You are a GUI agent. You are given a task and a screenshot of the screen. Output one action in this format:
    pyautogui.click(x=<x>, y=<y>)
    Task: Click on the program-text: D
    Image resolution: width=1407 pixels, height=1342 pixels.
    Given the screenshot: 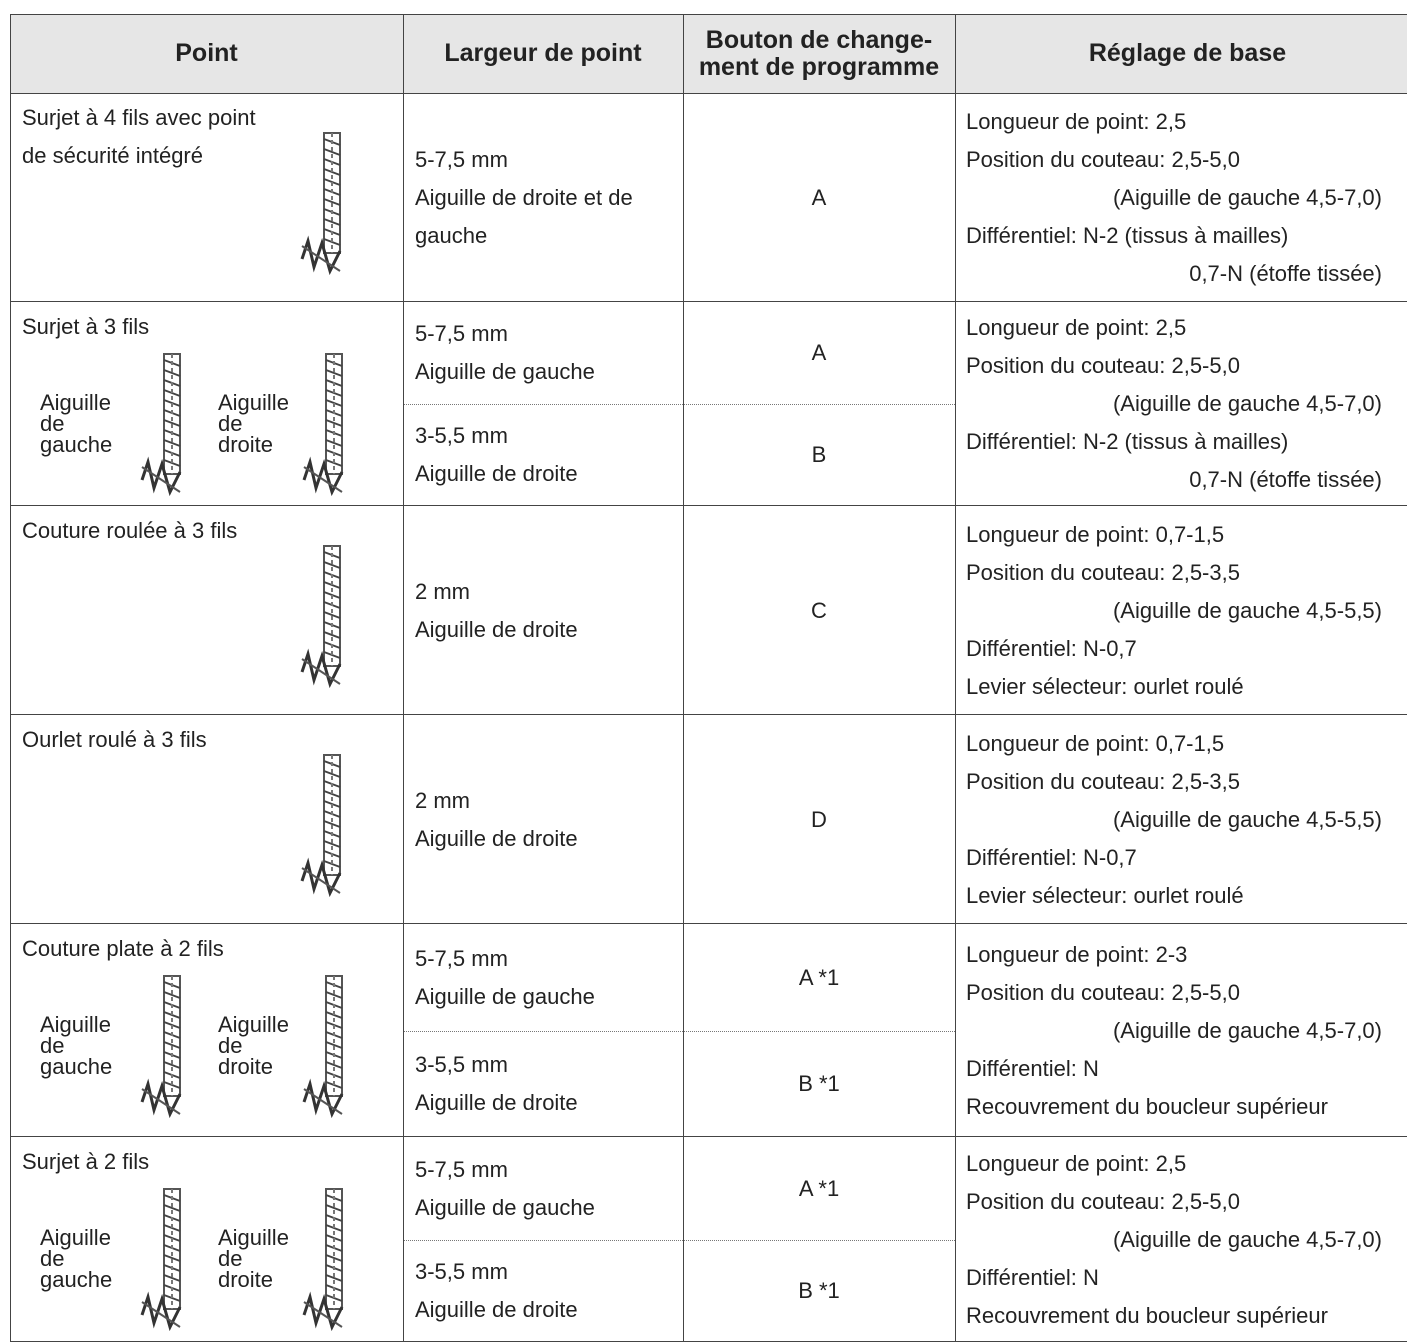 What is the action you would take?
    pyautogui.click(x=819, y=819)
    